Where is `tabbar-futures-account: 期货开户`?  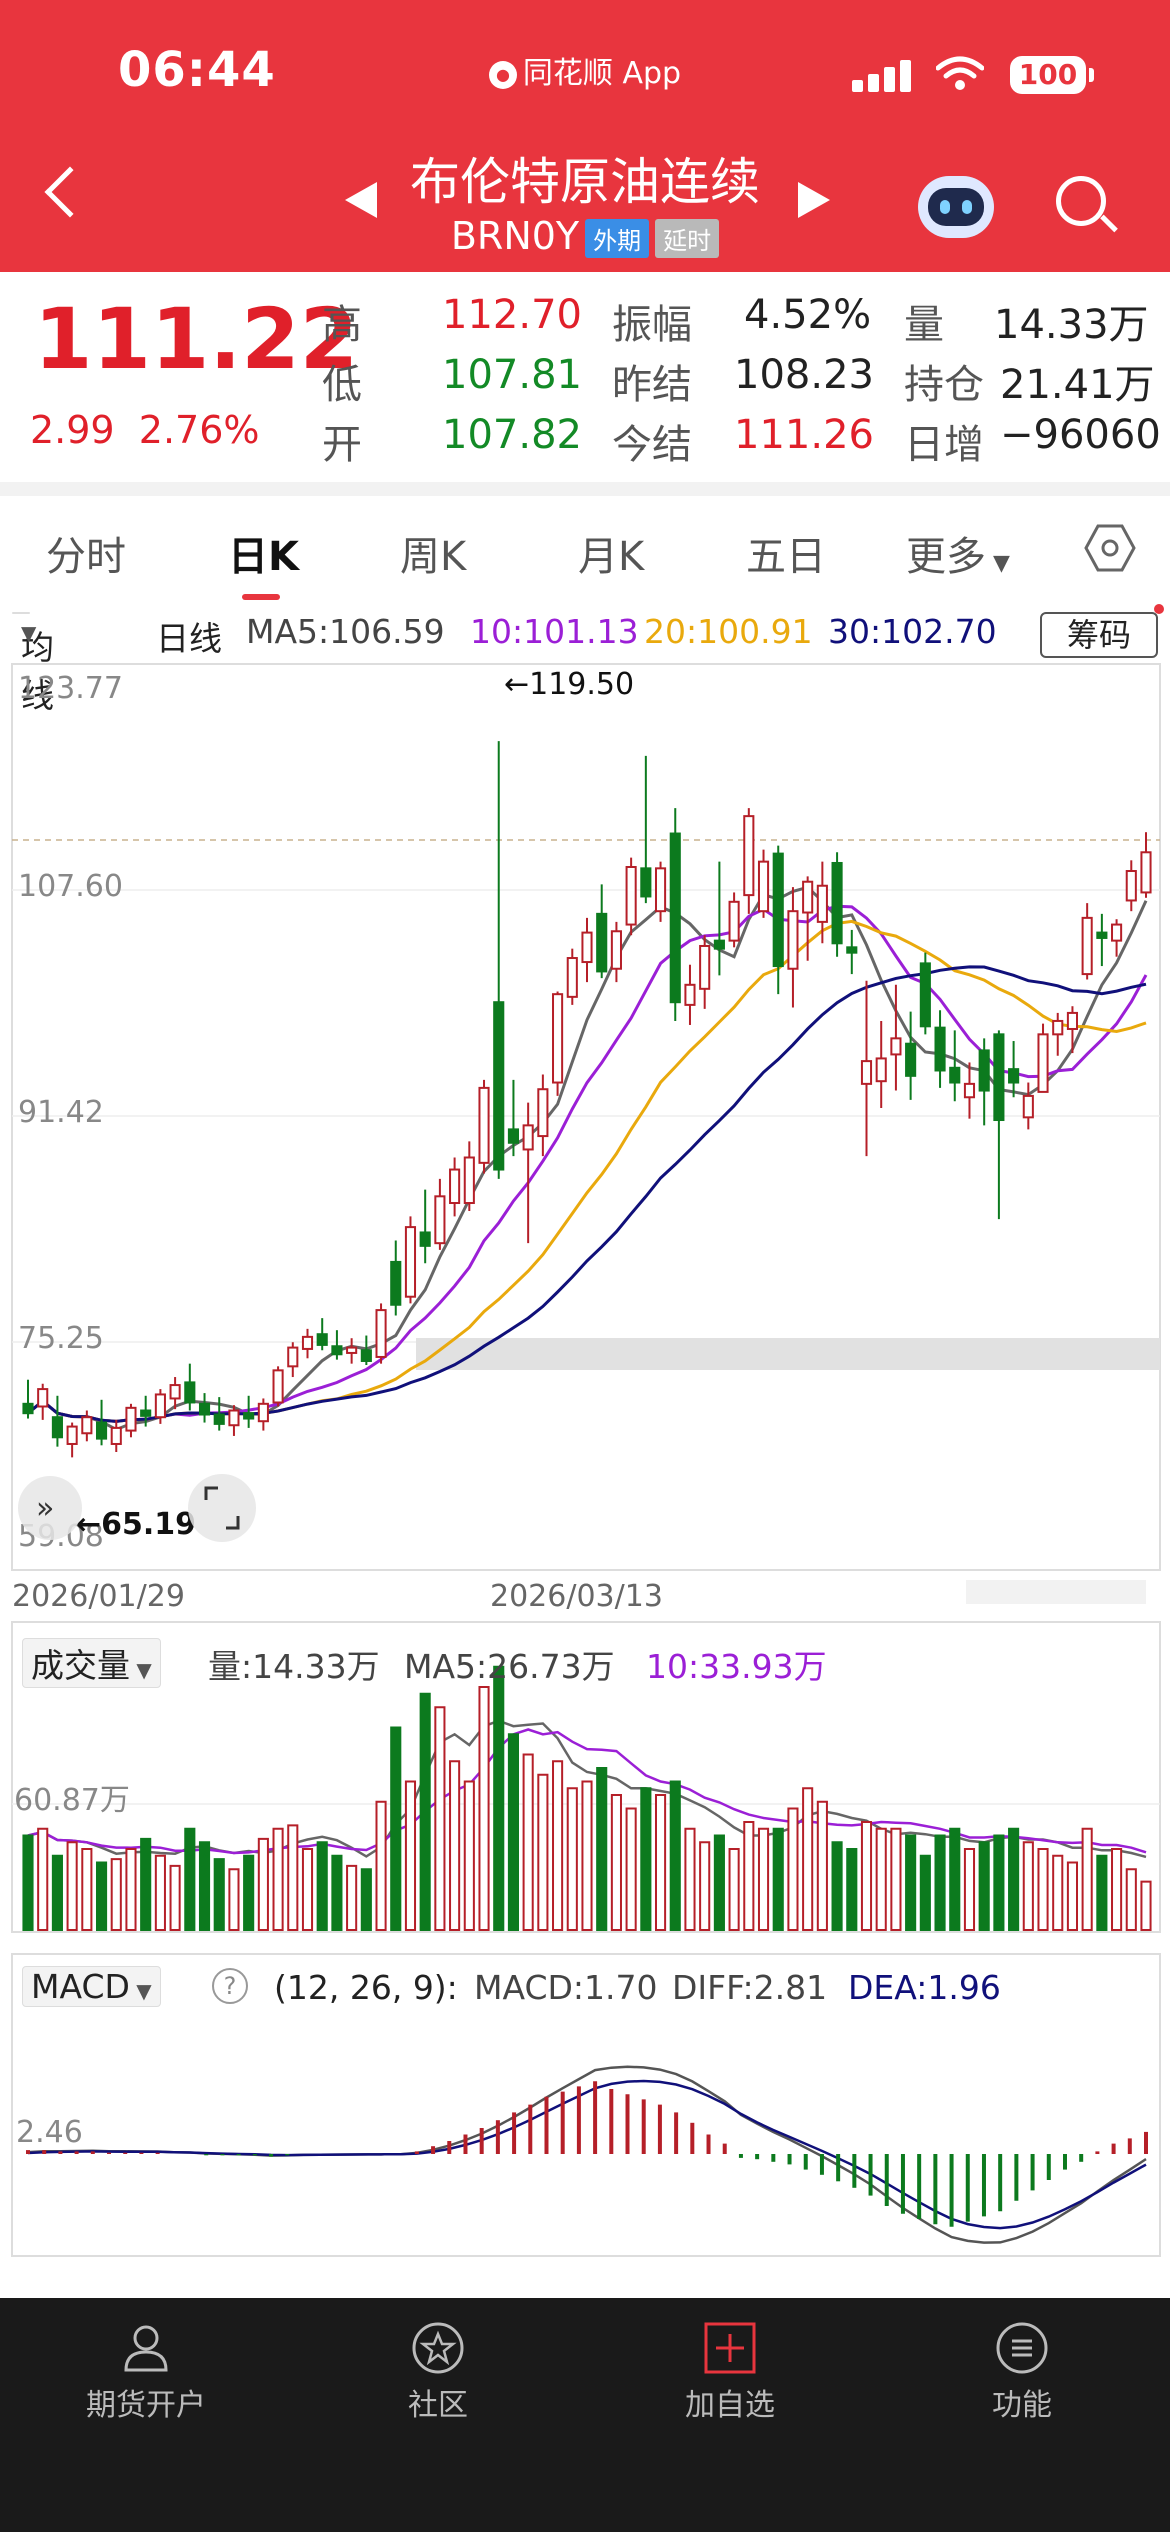 tabbar-futures-account: 期货开户 is located at coordinates (146, 2378).